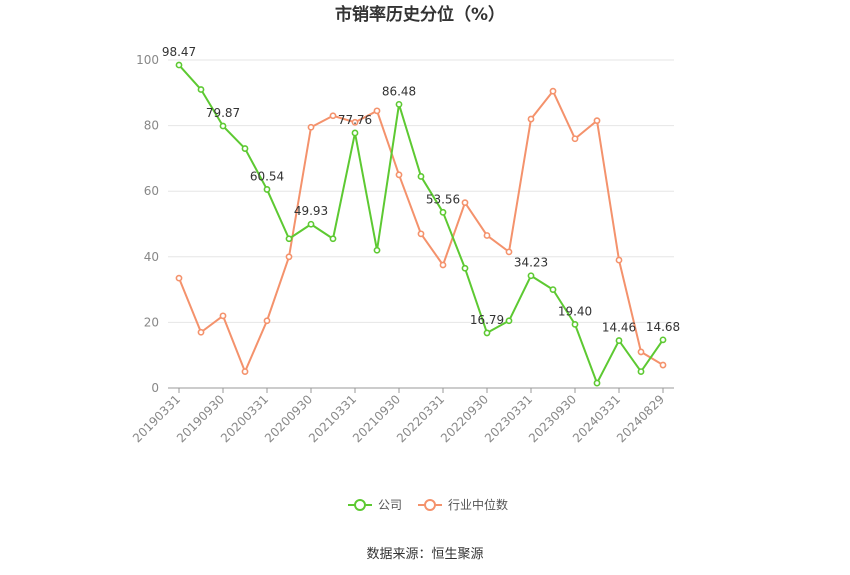 This screenshot has height=575, width=850. What do you see at coordinates (640, 418) in the screenshot?
I see `x-tick-label: 20240829` at bounding box center [640, 418].